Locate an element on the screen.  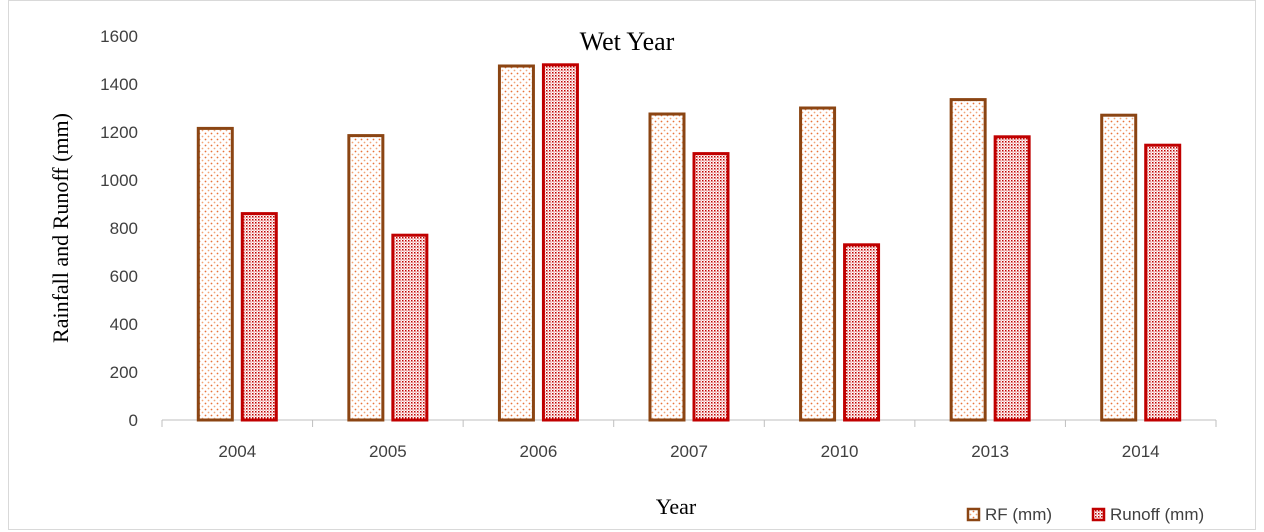
x-tick-label: 2014 is located at coordinates (1141, 451).